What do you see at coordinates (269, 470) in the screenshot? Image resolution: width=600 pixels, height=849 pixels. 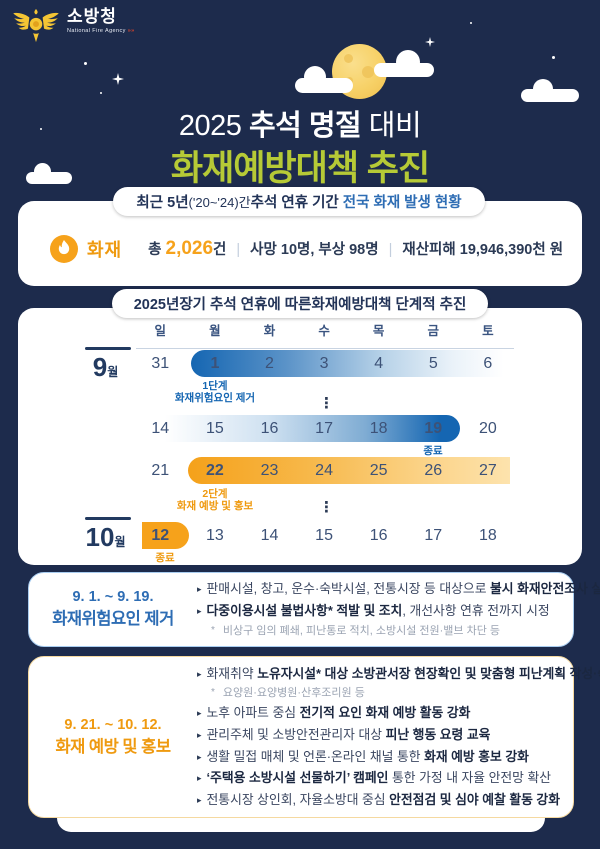 I see `day-cell: 23` at bounding box center [269, 470].